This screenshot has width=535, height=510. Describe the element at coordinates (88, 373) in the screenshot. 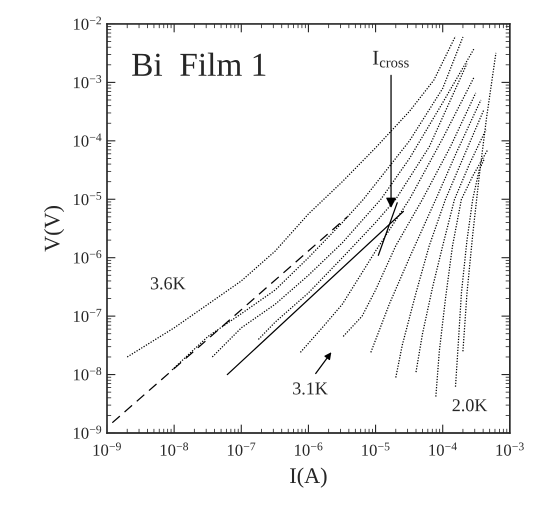

I see `y-tick-label: 10$^{−8}$` at that location.